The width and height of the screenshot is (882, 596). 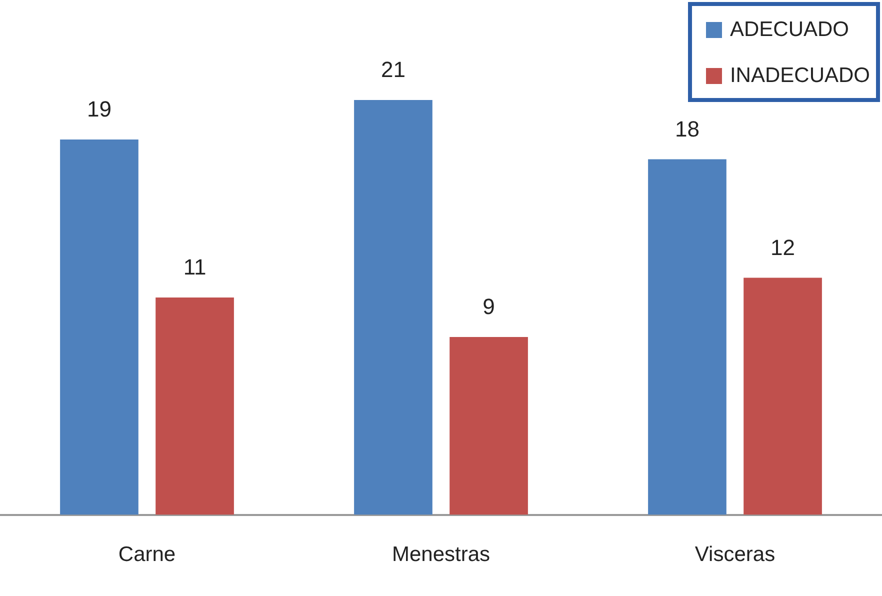 What do you see at coordinates (800, 76) in the screenshot?
I see `legend-label: INADECUADO` at bounding box center [800, 76].